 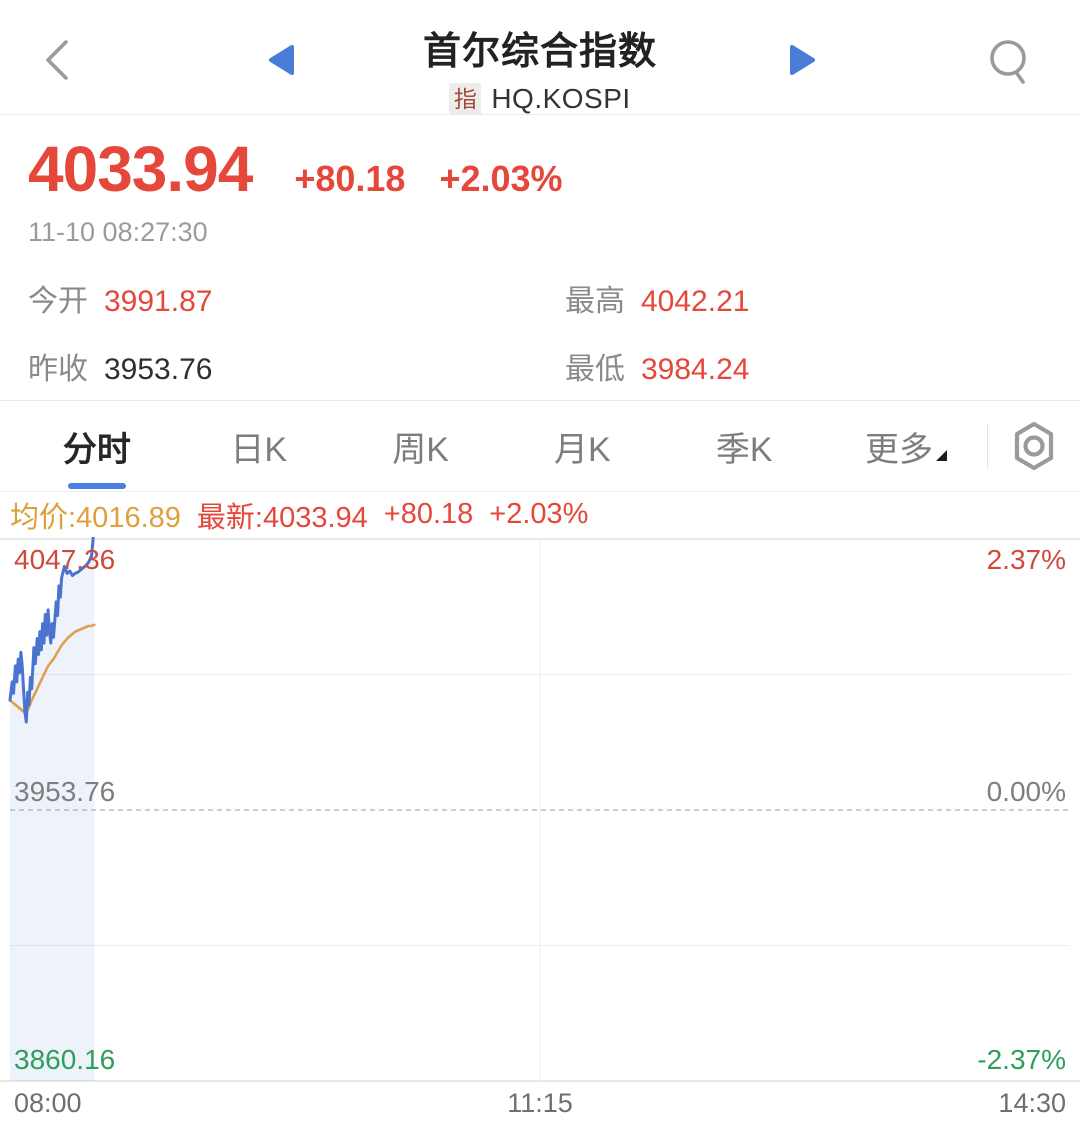 I want to click on x-label-mid: 11:15, so click(x=540, y=1103).